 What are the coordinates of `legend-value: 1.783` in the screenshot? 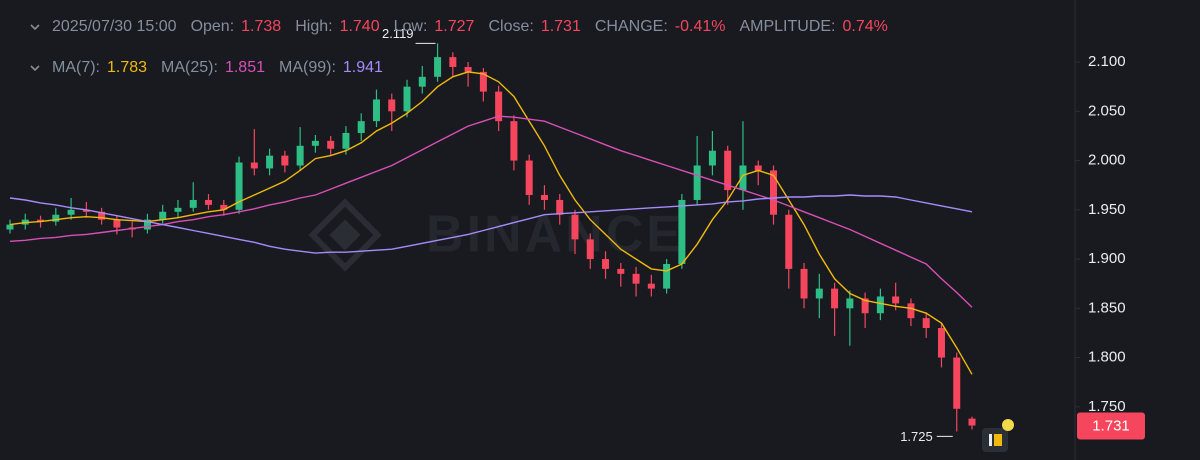 It's located at (127, 67).